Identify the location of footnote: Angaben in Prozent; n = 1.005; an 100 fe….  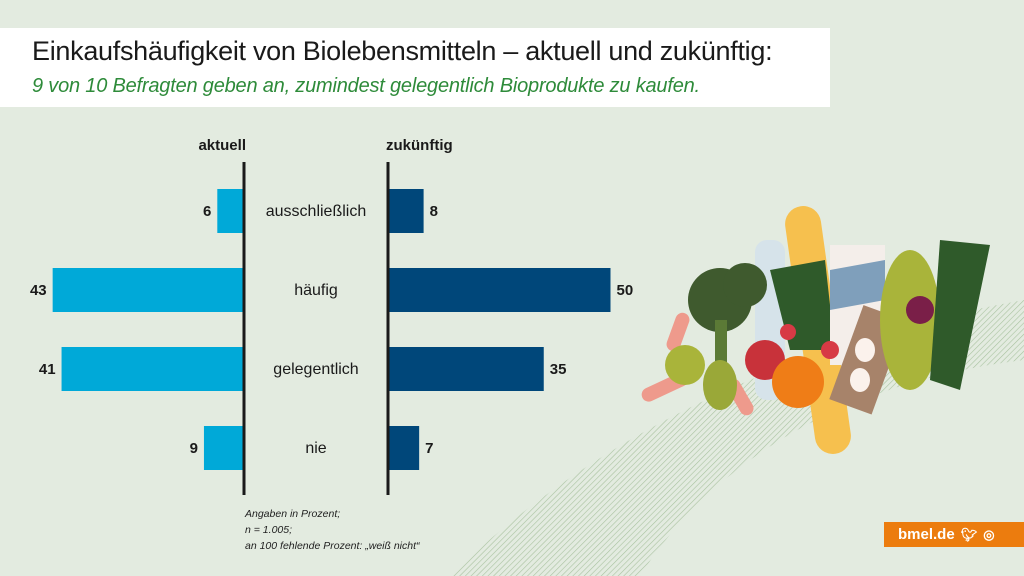
(332, 530).